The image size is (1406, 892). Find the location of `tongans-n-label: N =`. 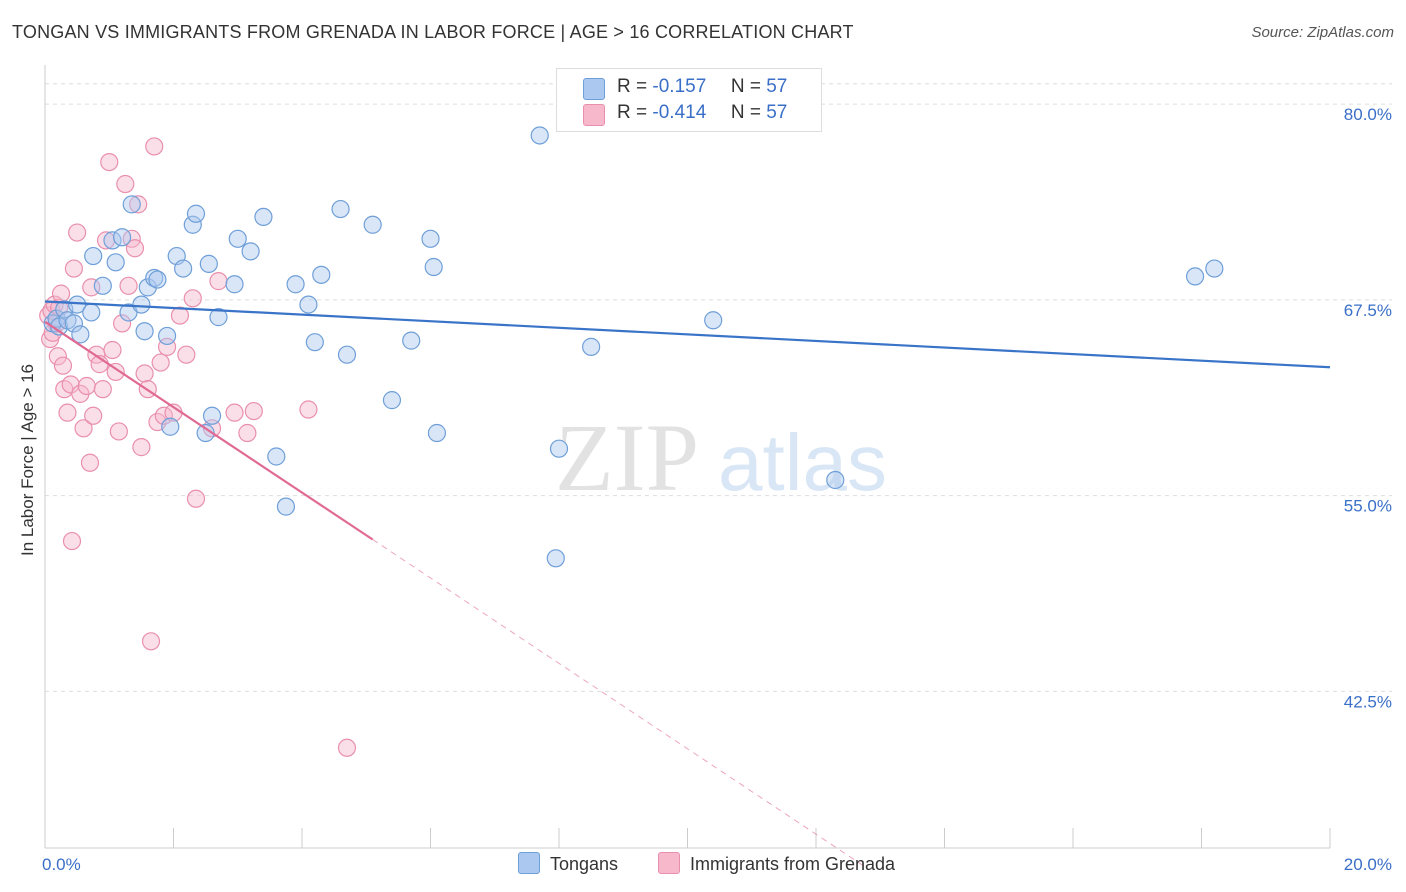

tongans-n-label: N = is located at coordinates (745, 86).